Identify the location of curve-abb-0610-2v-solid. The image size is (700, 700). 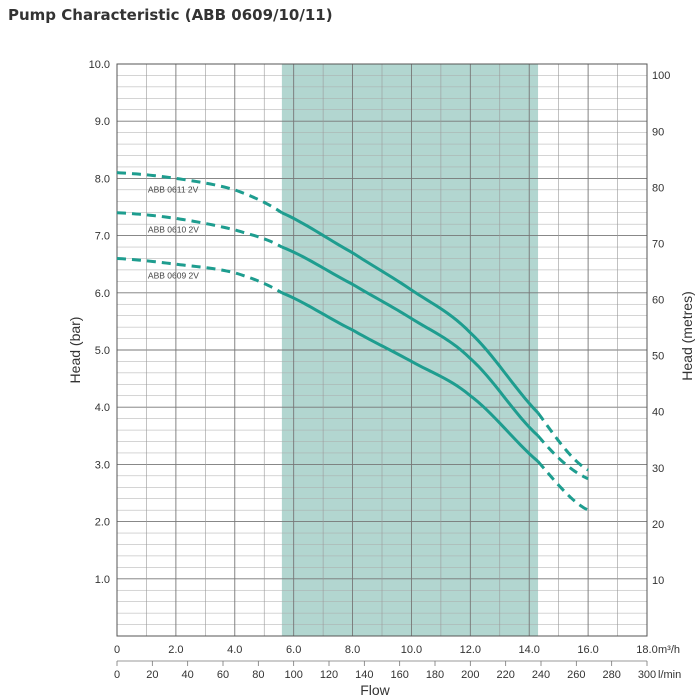
(410, 341).